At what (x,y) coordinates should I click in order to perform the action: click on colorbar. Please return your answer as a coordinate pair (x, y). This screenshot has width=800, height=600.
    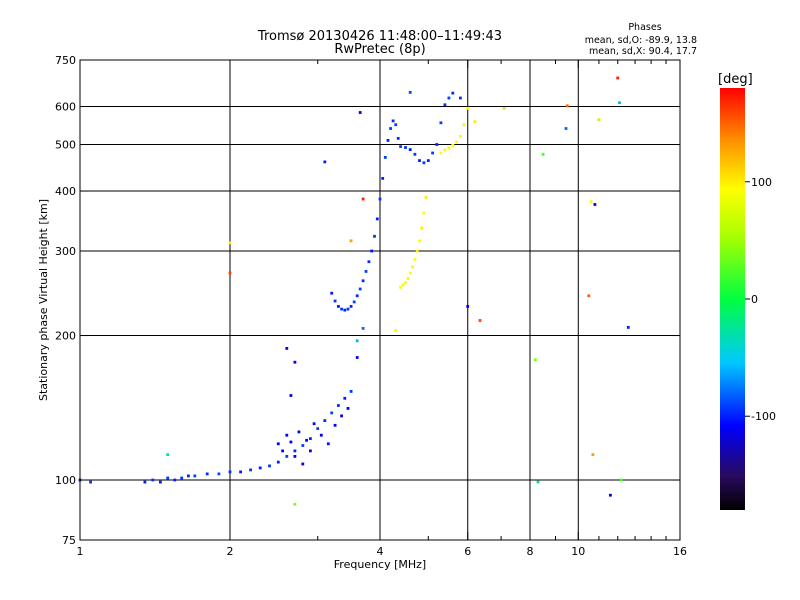
    Looking at the image, I should click on (732, 299).